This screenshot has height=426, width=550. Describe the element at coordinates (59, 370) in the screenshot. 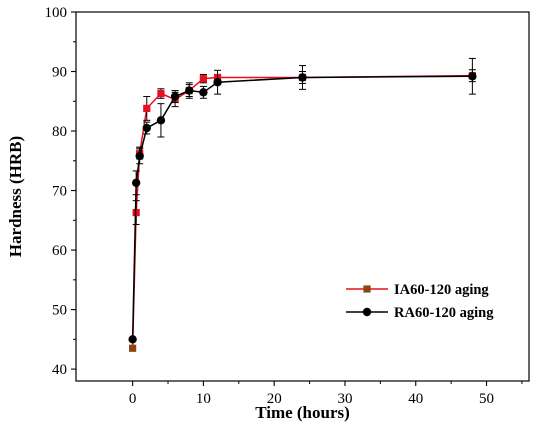

I see `y-tick-label: 40` at that location.